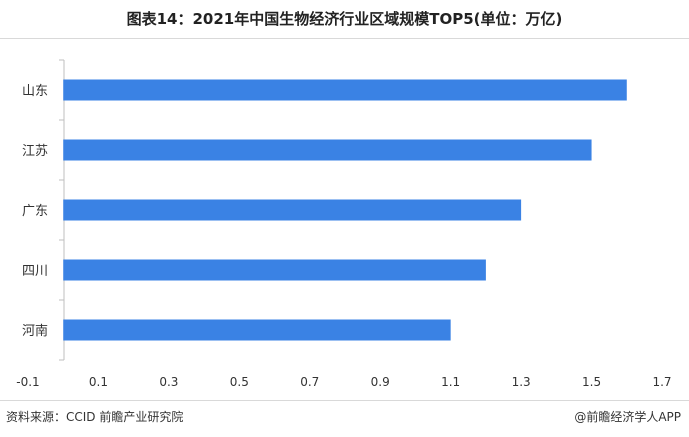  I want to click on category-label: 河南, so click(35, 331).